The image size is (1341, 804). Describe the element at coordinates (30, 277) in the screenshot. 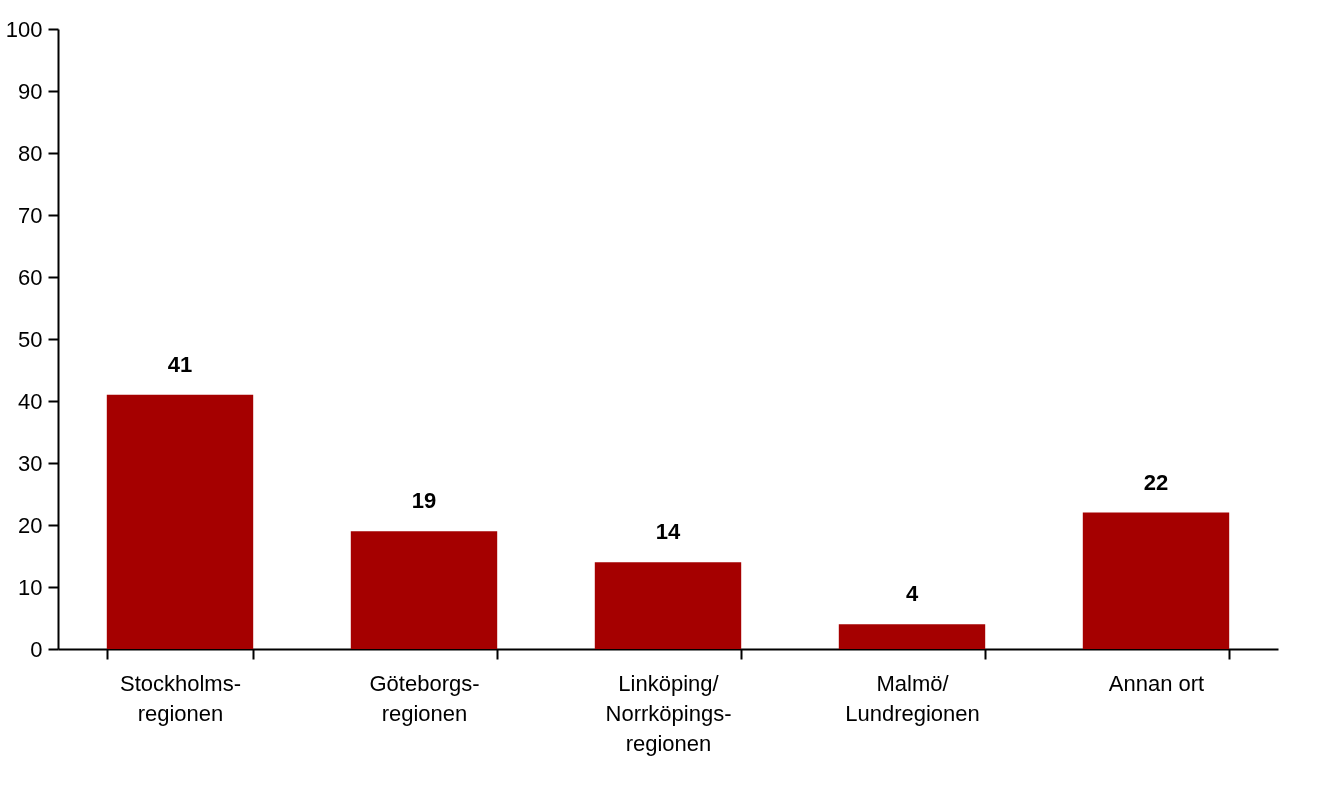

I see `y-tick-label: 60` at that location.